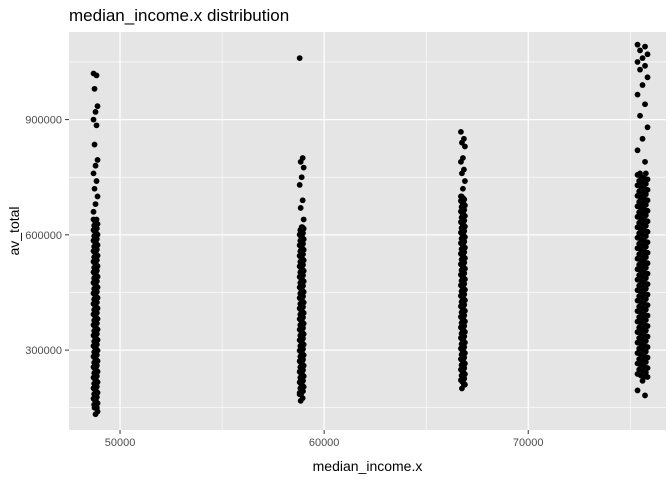 The height and width of the screenshot is (480, 672). Describe the element at coordinates (179, 15) in the screenshot. I see `chart-title: median_income.x distribution` at that location.